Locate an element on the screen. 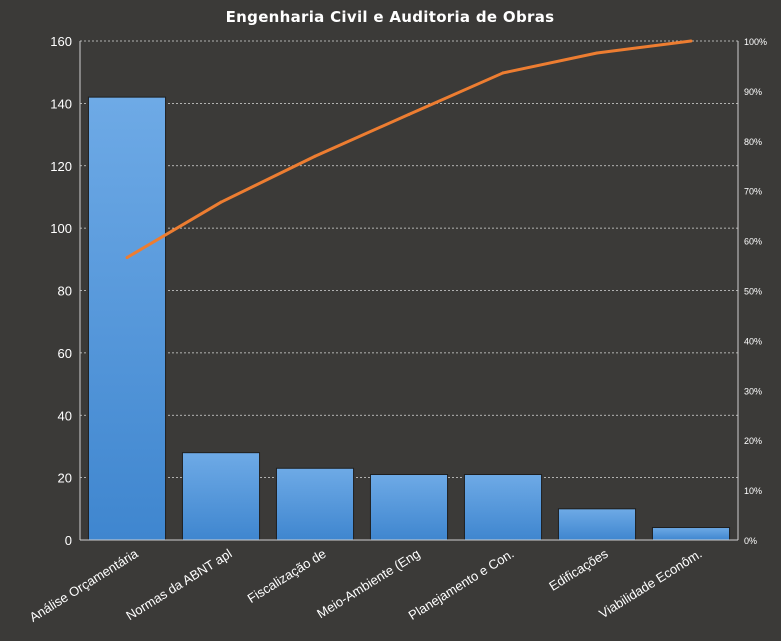 The height and width of the screenshot is (641, 781). y2-tick-label: 100% is located at coordinates (755, 42).